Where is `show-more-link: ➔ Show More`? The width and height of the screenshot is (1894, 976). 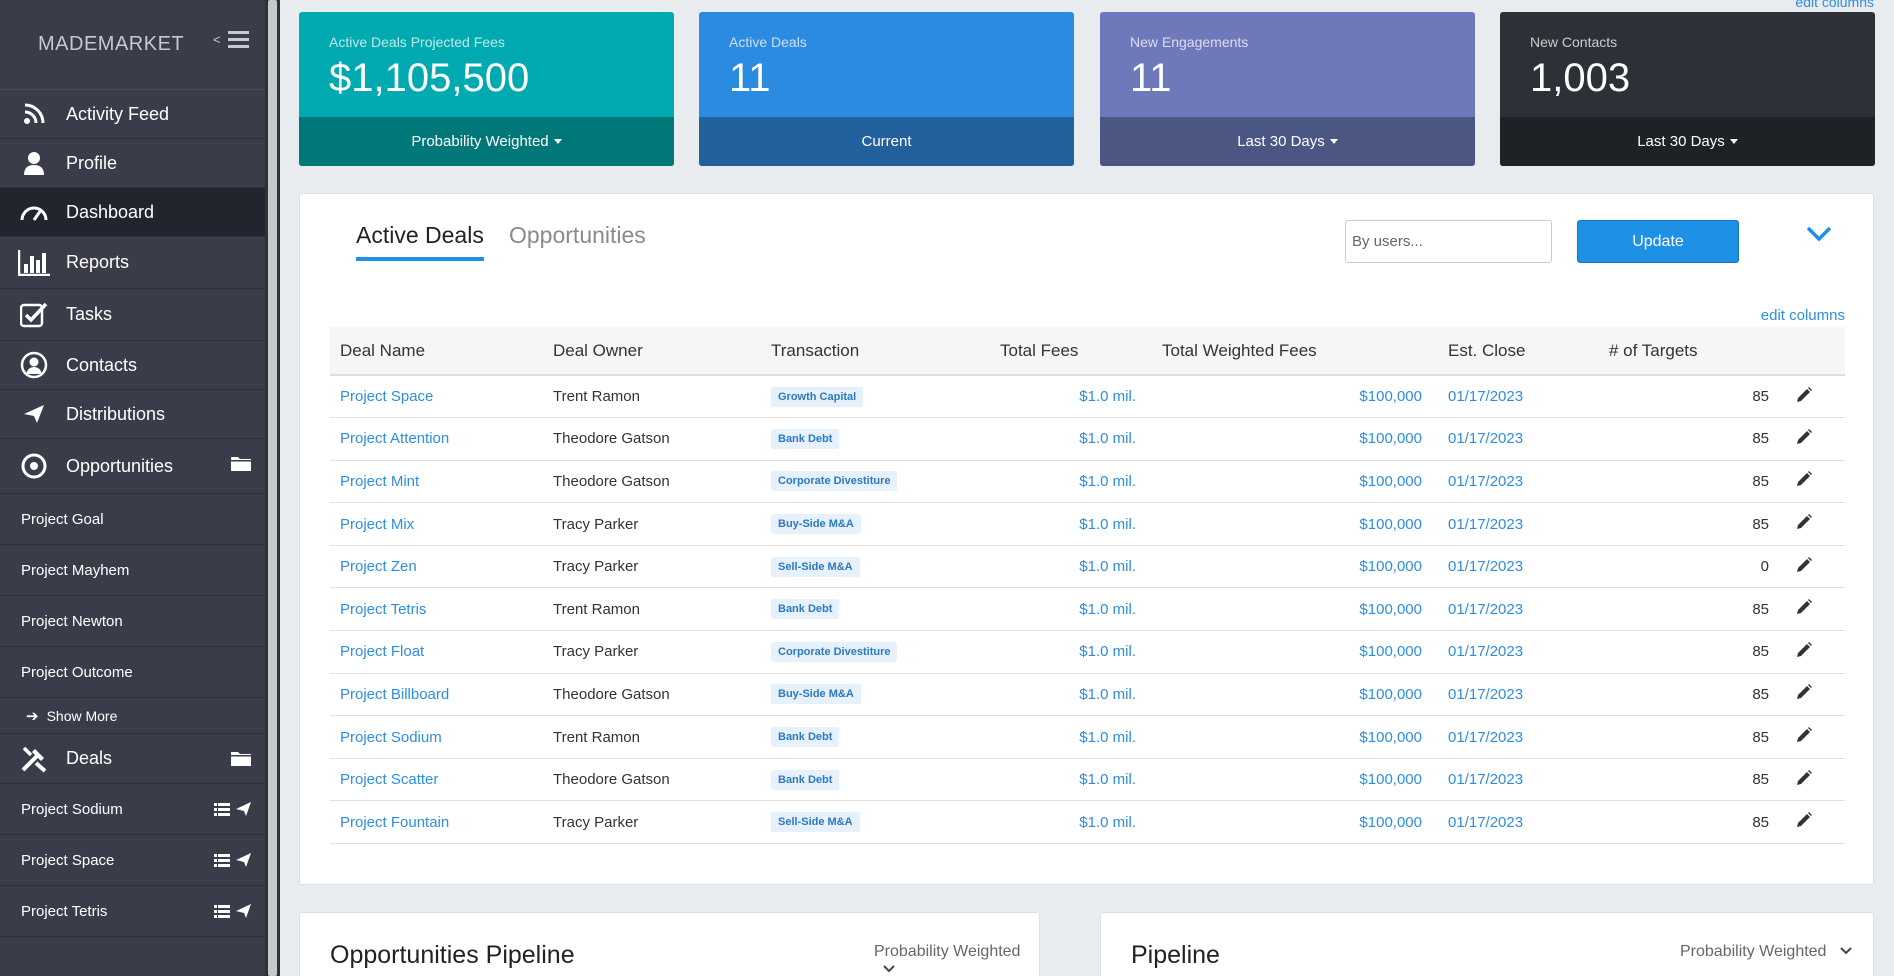 show-more-link: ➔ Show More is located at coordinates (132, 716).